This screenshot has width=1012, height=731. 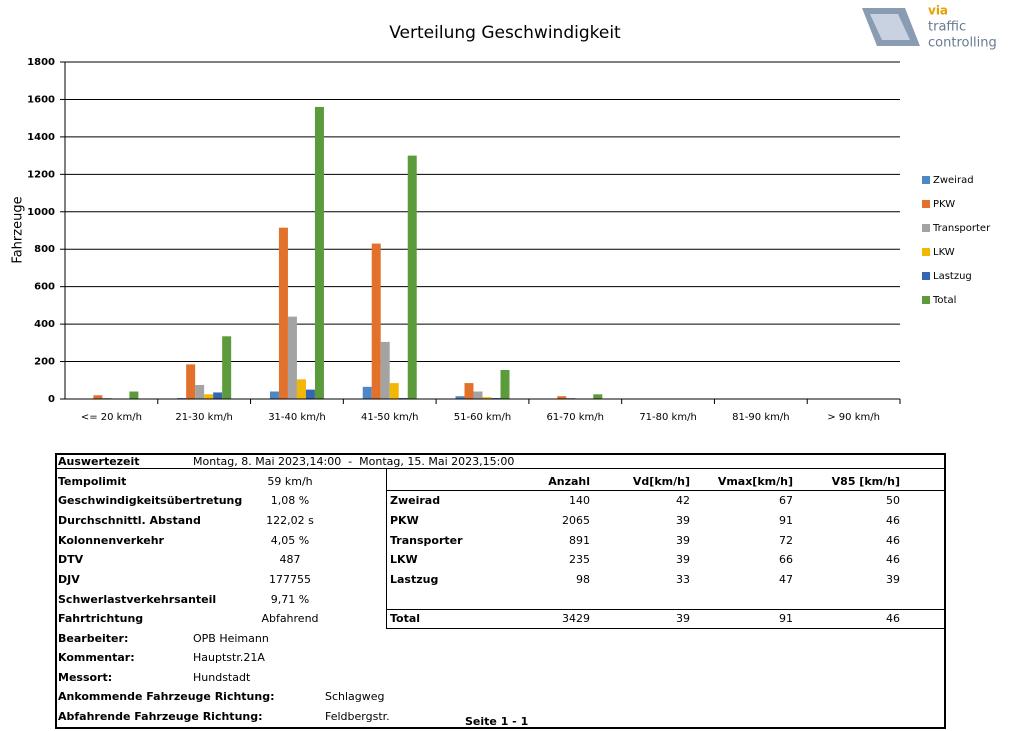 What do you see at coordinates (44, 249) in the screenshot?
I see `y-tick-label: 800` at bounding box center [44, 249].